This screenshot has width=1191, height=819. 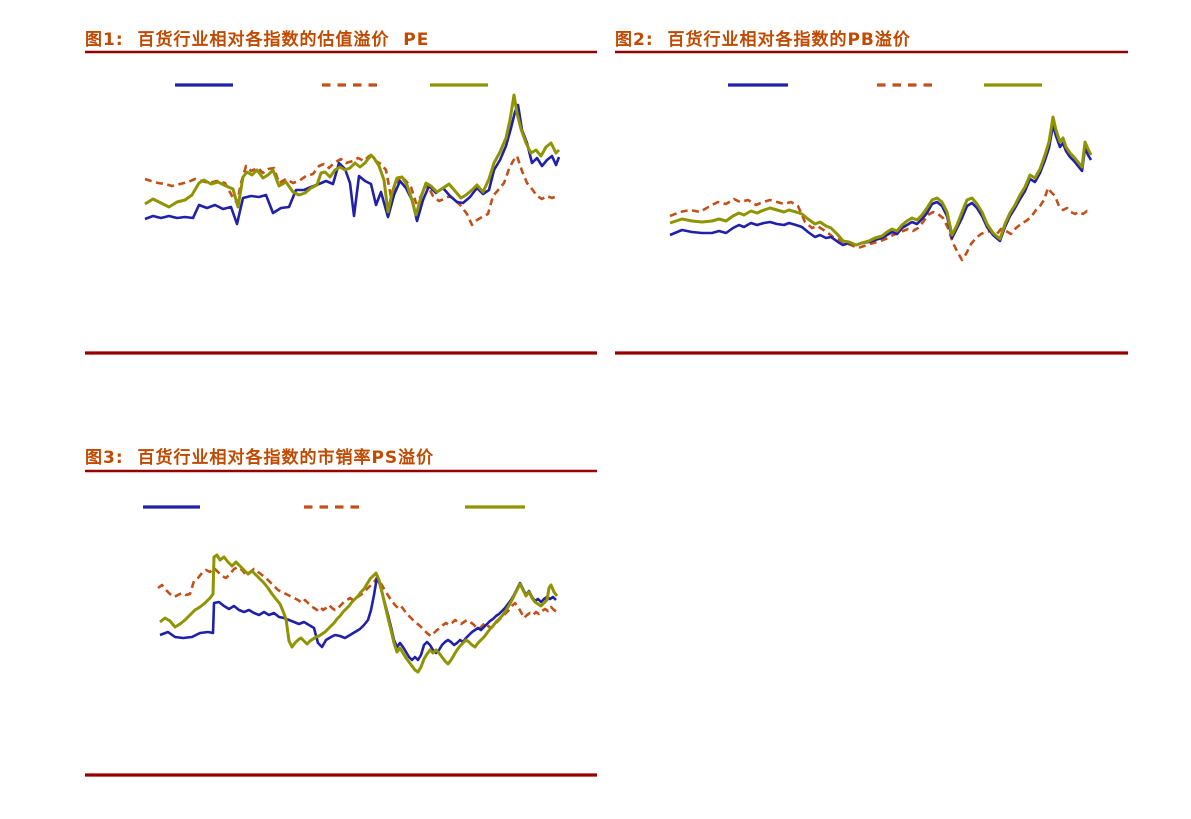 What do you see at coordinates (352, 164) in the screenshot?
I see `chart1-series-blue-solid` at bounding box center [352, 164].